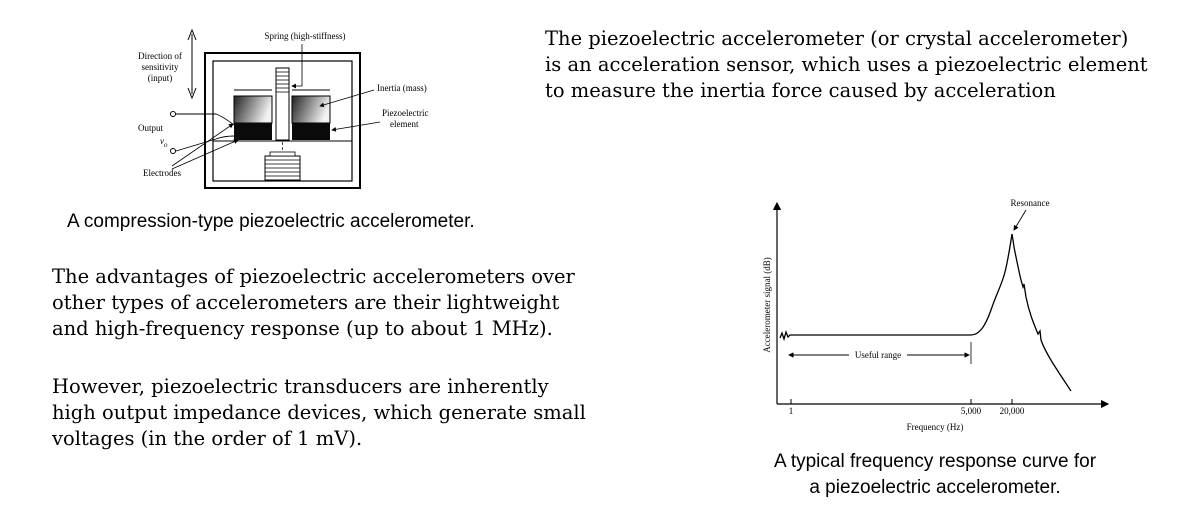 This screenshot has height=529, width=1197. Describe the element at coordinates (356, 126) in the screenshot. I see `piezo-leader` at that location.